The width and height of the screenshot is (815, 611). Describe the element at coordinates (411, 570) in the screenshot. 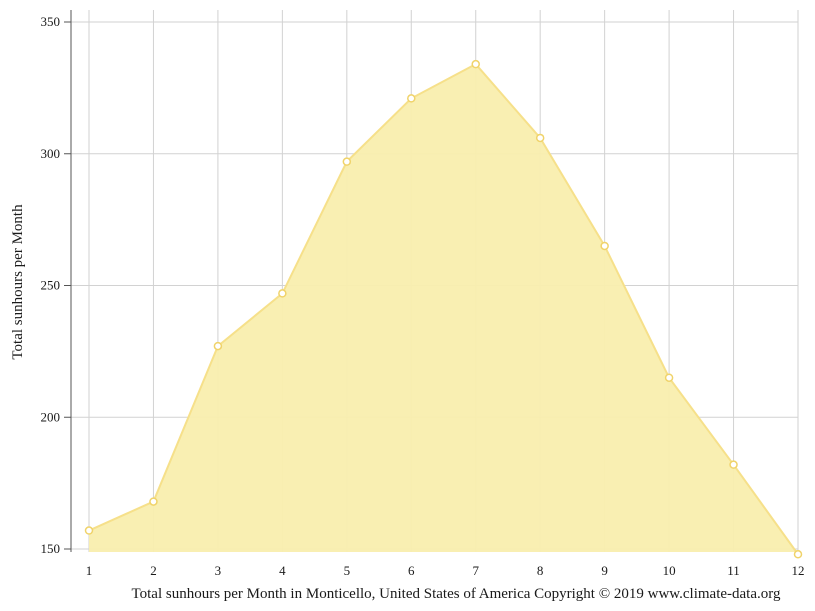

I see `x-tick-label-6: 6` at that location.